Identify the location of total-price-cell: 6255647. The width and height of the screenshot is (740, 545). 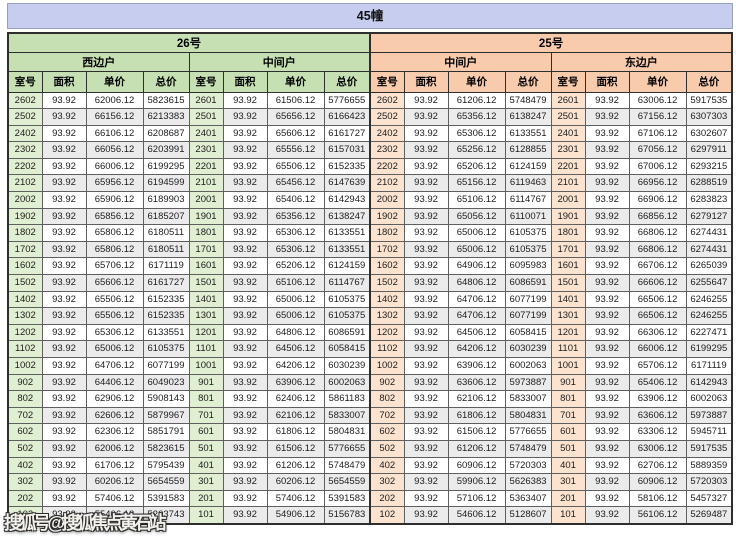
(709, 283).